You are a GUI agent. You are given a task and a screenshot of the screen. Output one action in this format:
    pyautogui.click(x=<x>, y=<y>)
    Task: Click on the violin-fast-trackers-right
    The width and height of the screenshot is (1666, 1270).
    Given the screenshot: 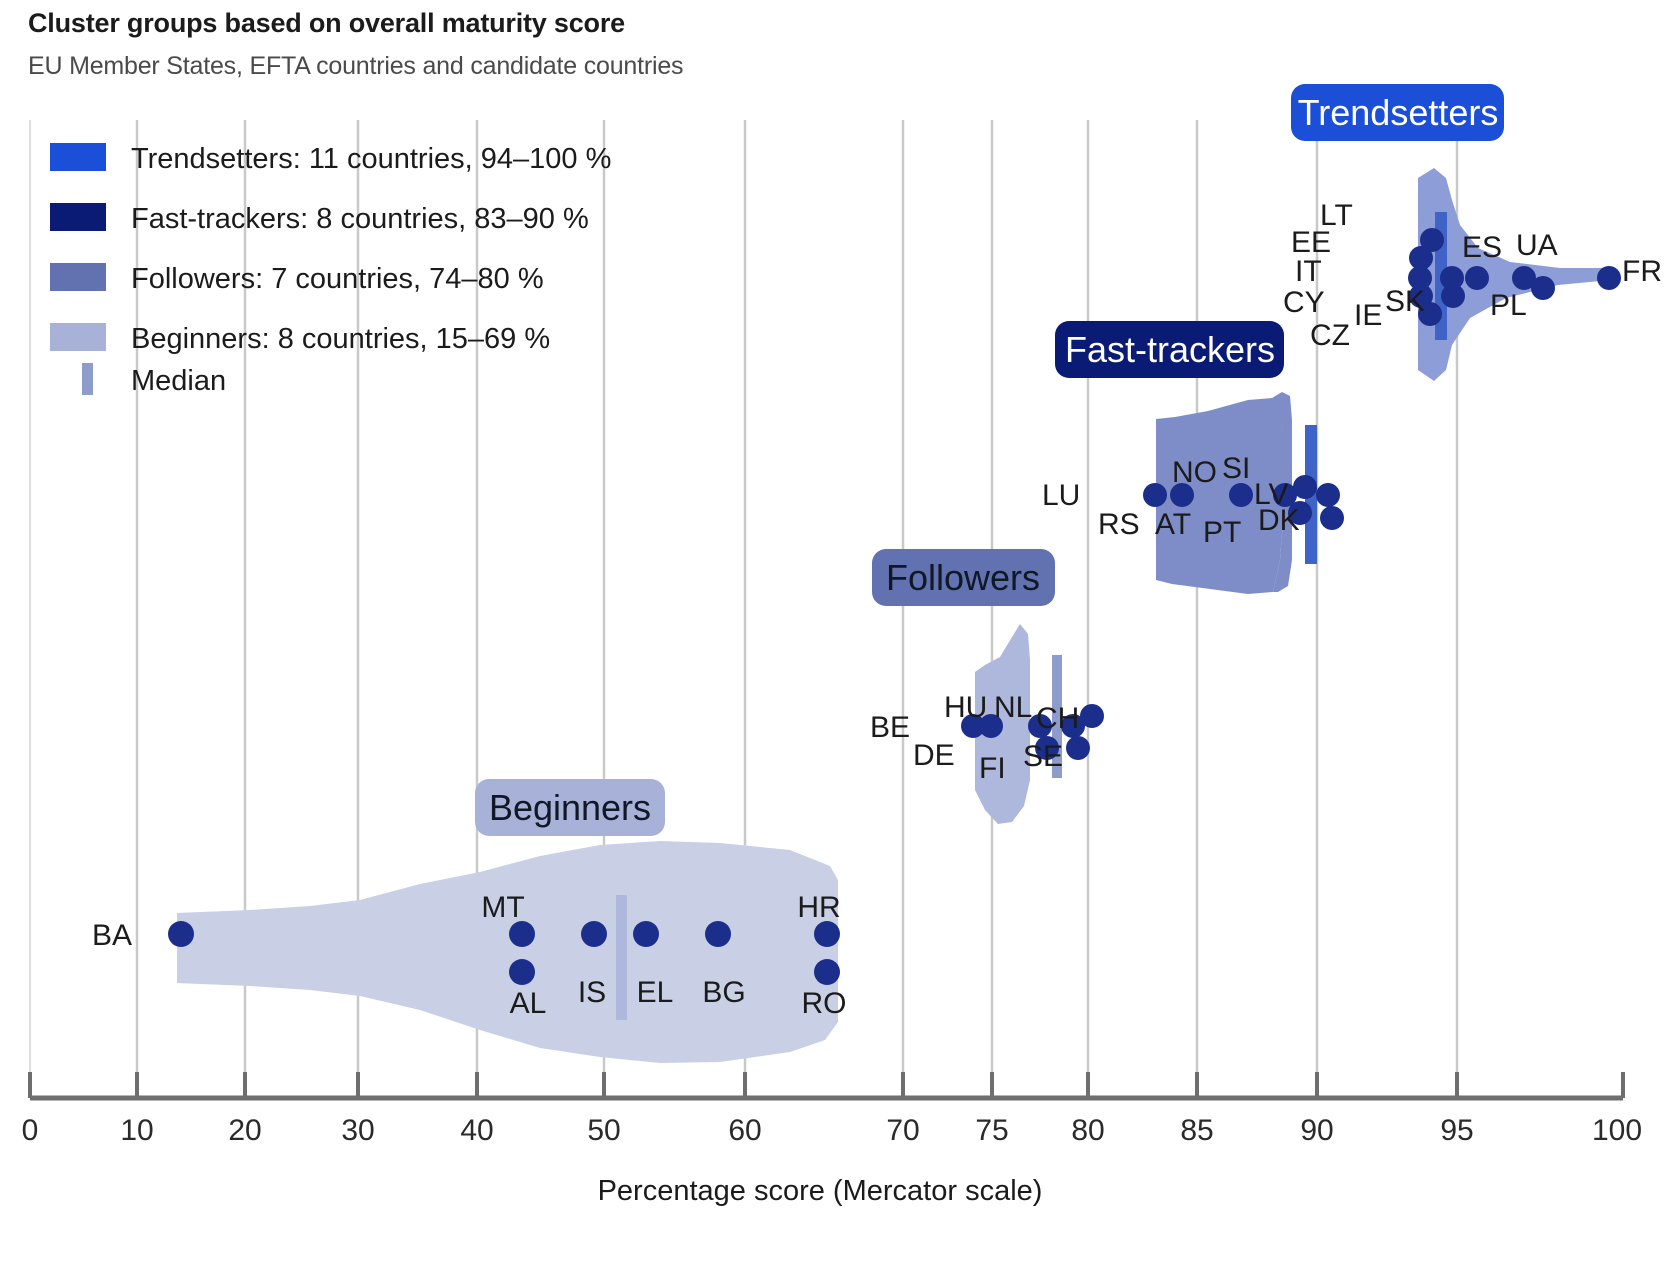 What is the action you would take?
    pyautogui.click(x=1282, y=492)
    